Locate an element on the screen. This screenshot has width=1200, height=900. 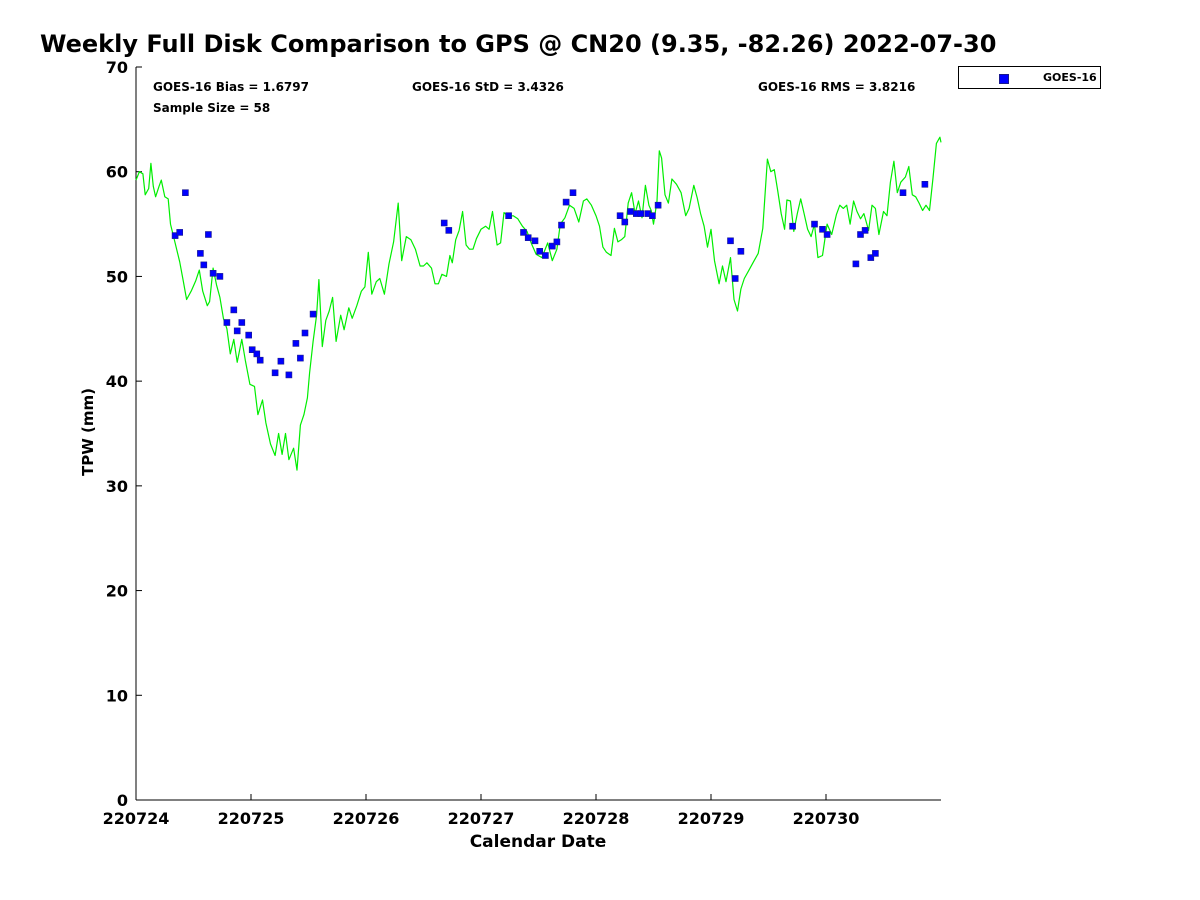
std-stat: GOES-16 StD = 3.4326 is located at coordinates (488, 87).